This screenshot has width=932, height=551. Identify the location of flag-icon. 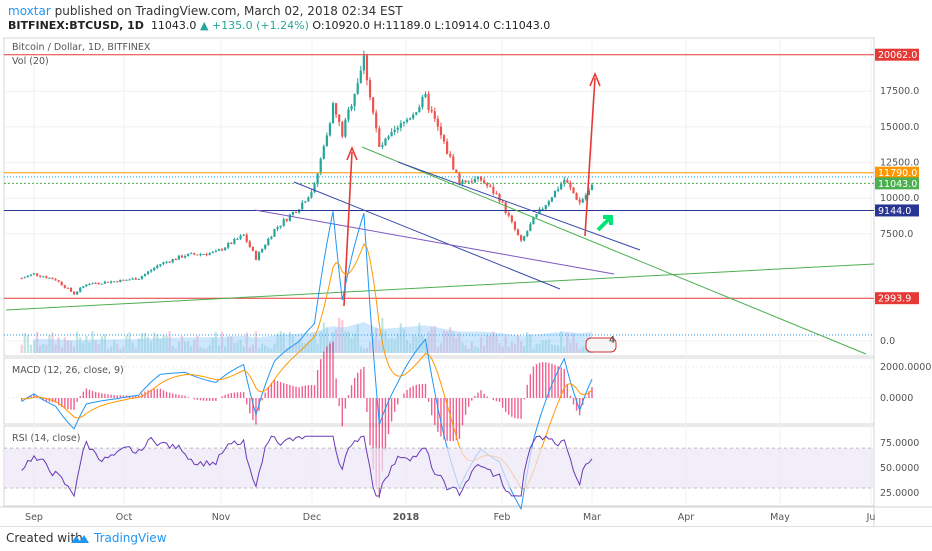
(601, 345).